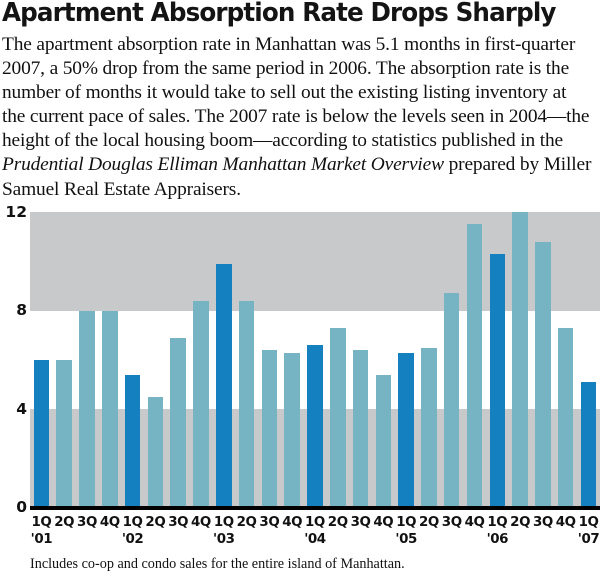 This screenshot has width=600, height=578. Describe the element at coordinates (406, 430) in the screenshot. I see `bar-1q05` at that location.